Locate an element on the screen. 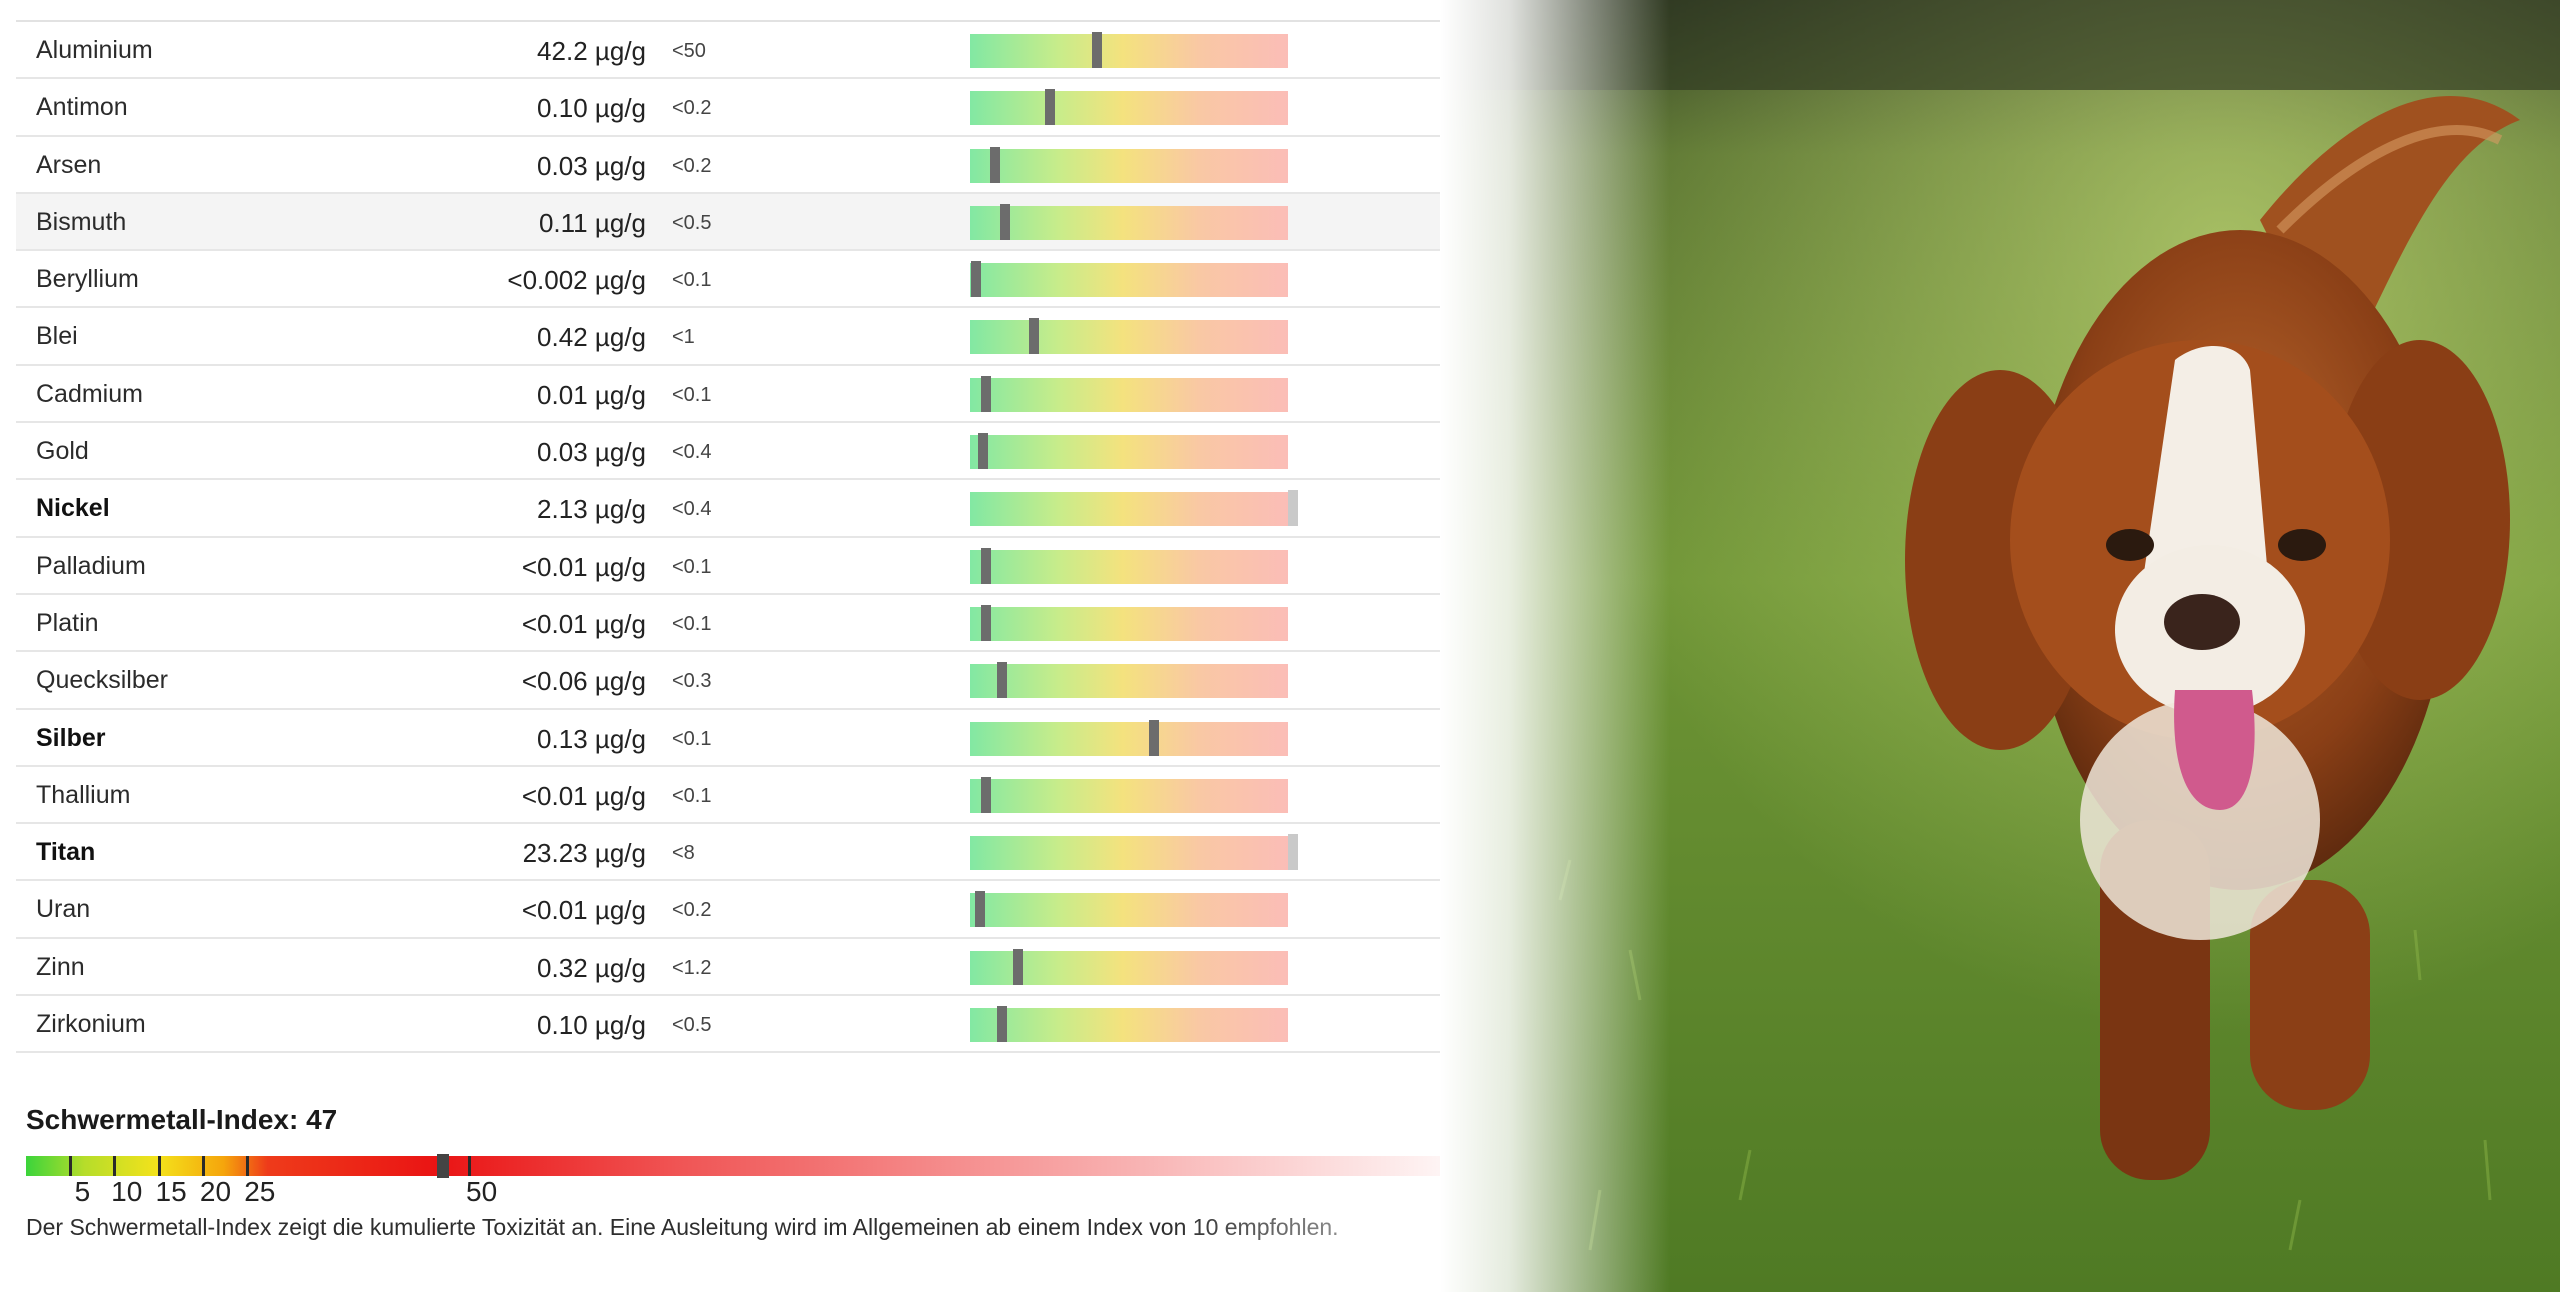 Image resolution: width=2560 pixels, height=1292 pixels. table-row: Arsen 0.03 µg/g <0.2 is located at coordinates (753, 165).